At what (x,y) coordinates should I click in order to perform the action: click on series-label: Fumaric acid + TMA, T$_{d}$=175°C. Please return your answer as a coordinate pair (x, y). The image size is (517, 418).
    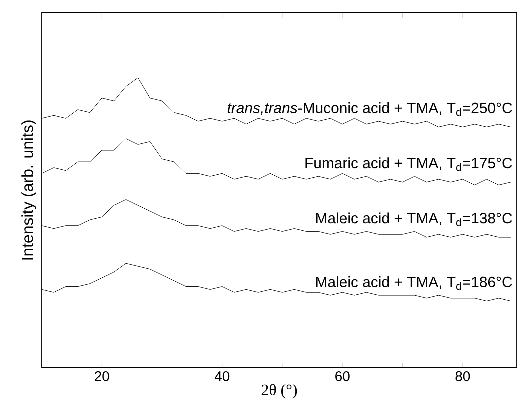
    Looking at the image, I should click on (409, 165).